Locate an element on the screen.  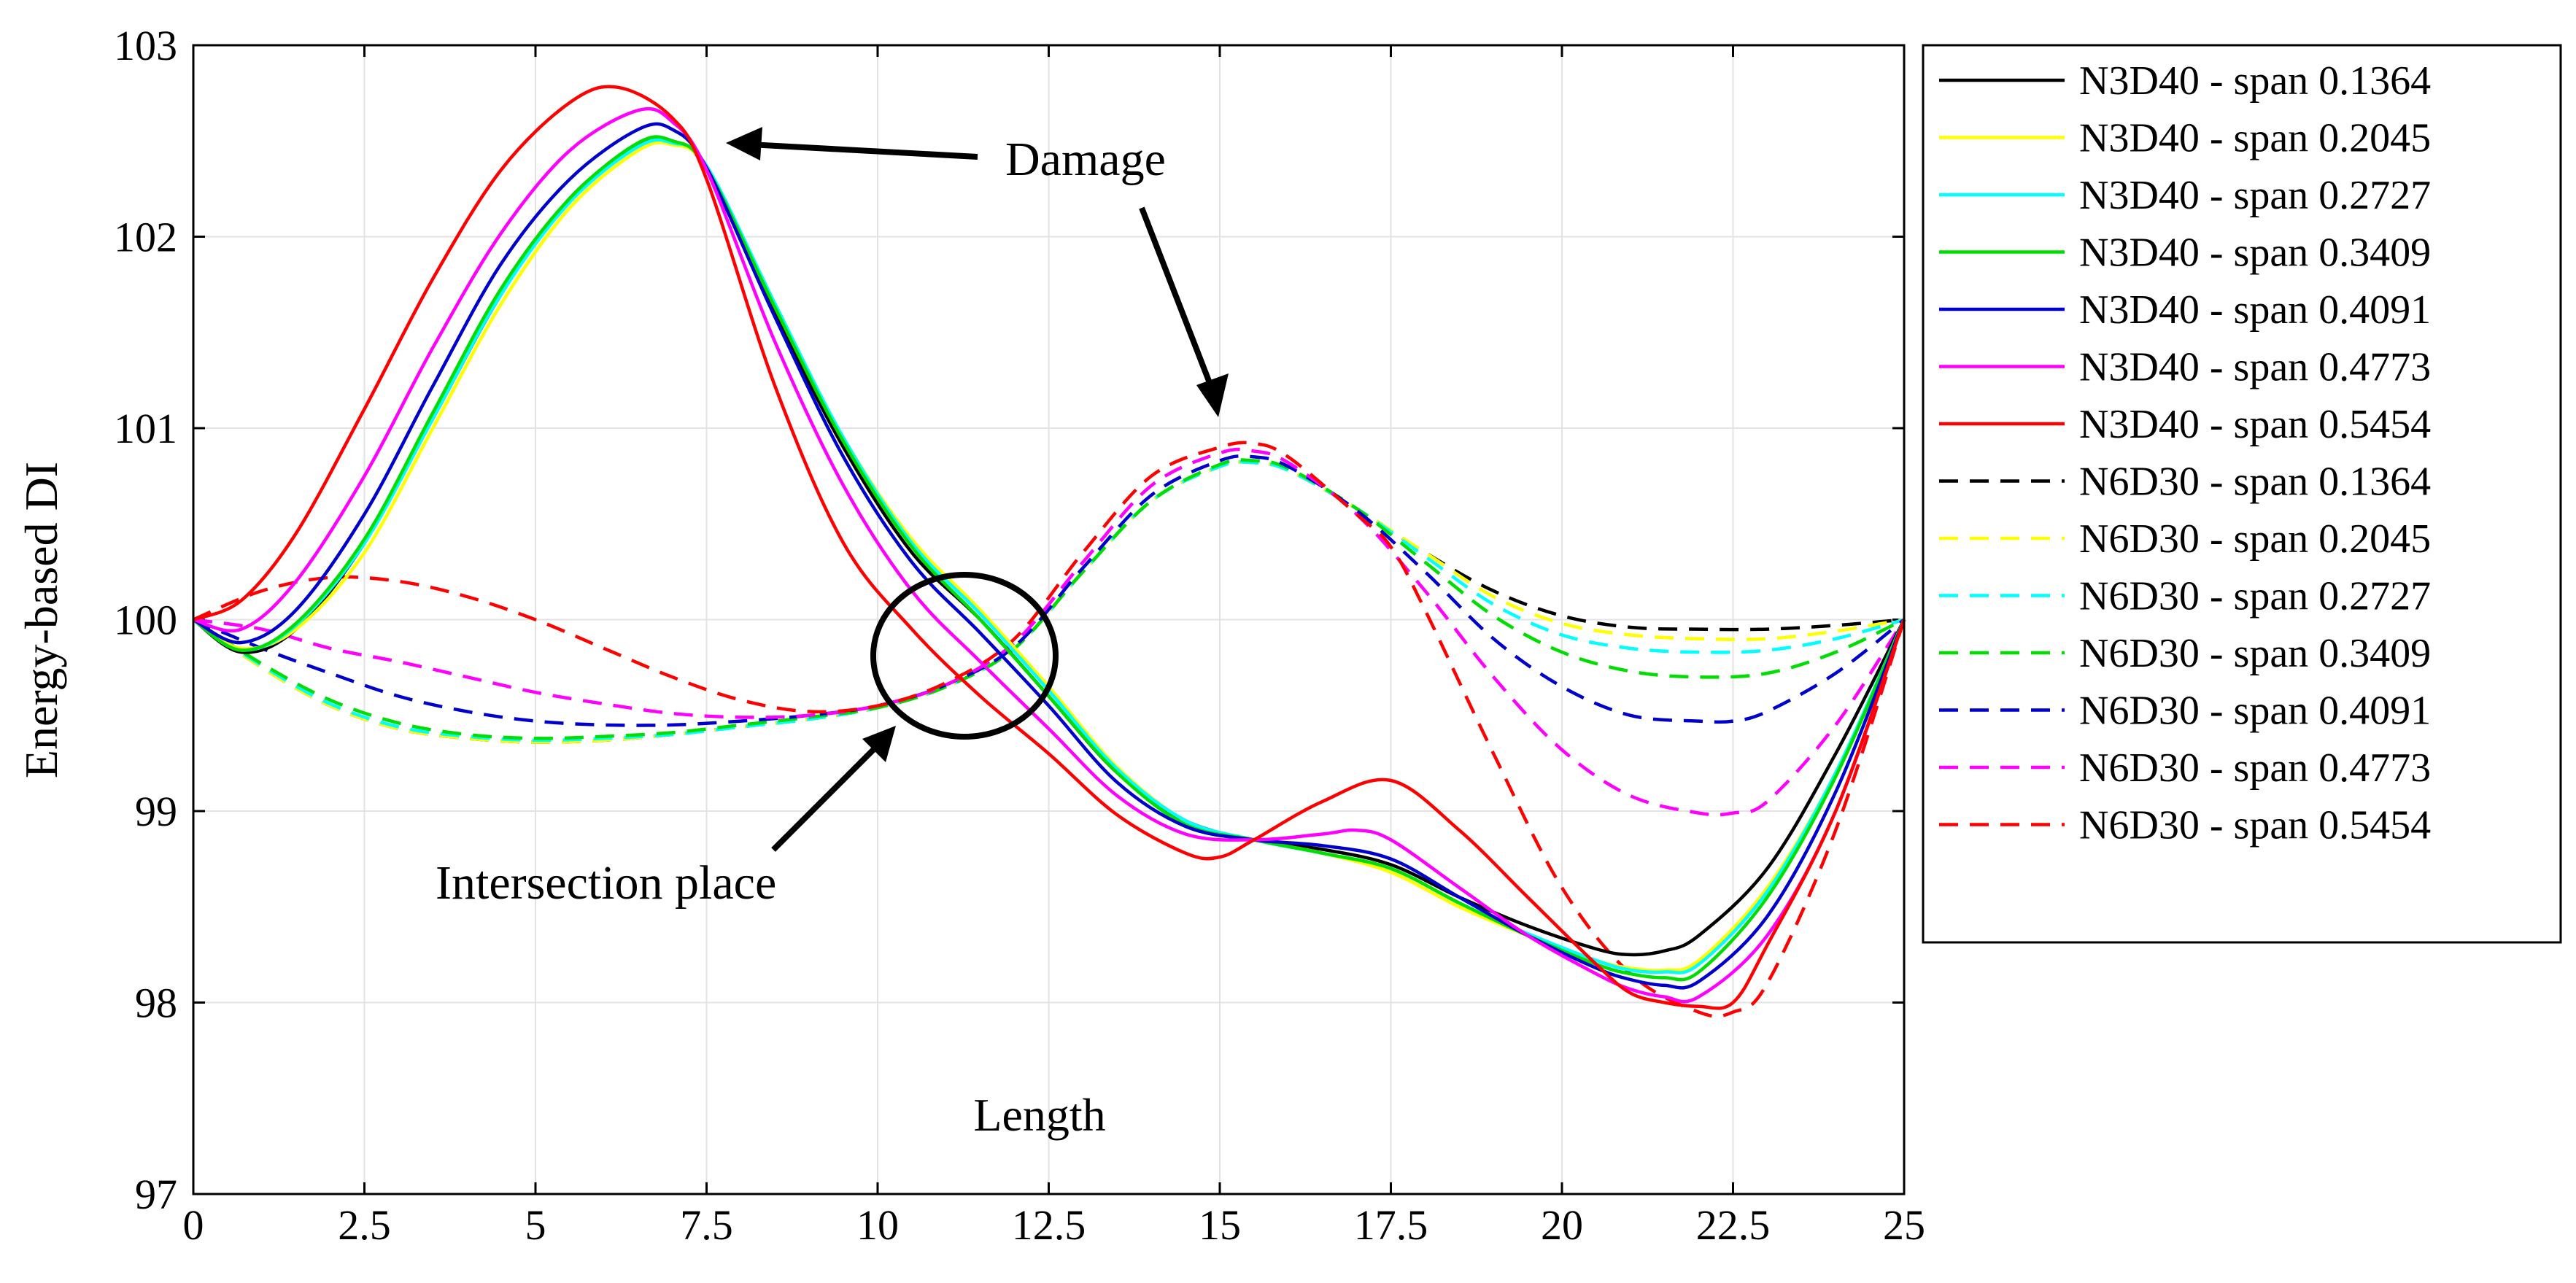
legend-label: N3D40 - span 0.1364 is located at coordinates (2255, 81).